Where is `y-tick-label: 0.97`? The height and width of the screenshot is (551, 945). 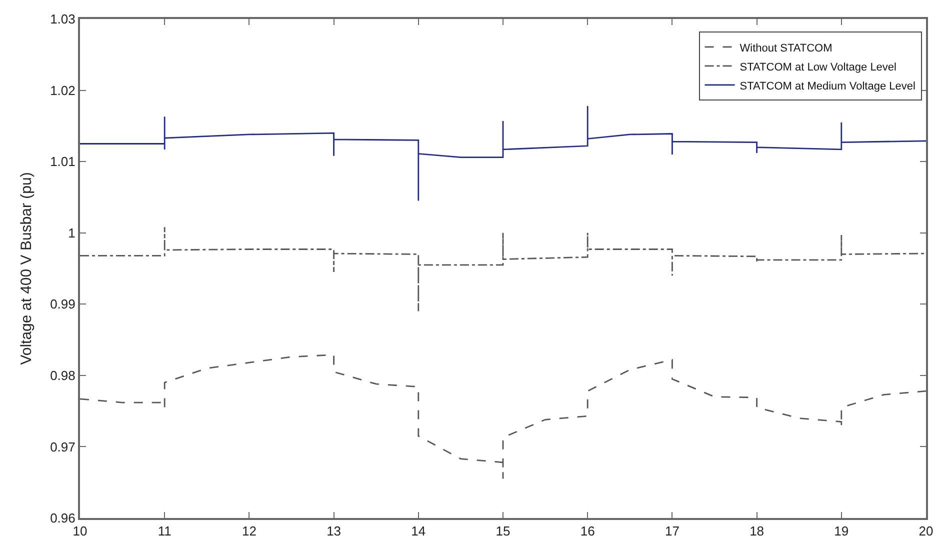 y-tick-label: 0.97 is located at coordinates (63, 446).